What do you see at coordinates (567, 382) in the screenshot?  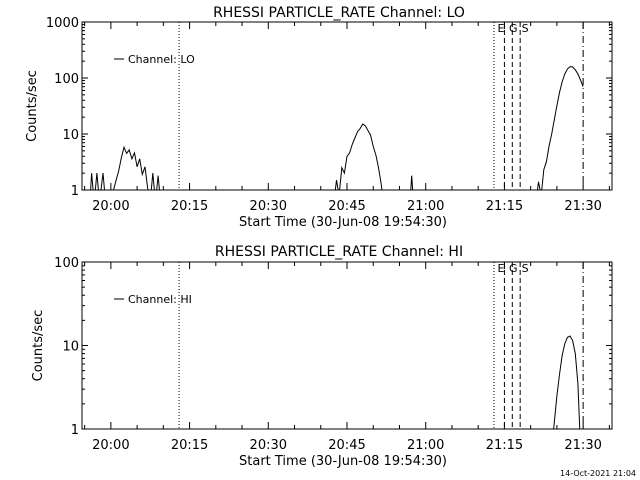 I see `series-line` at bounding box center [567, 382].